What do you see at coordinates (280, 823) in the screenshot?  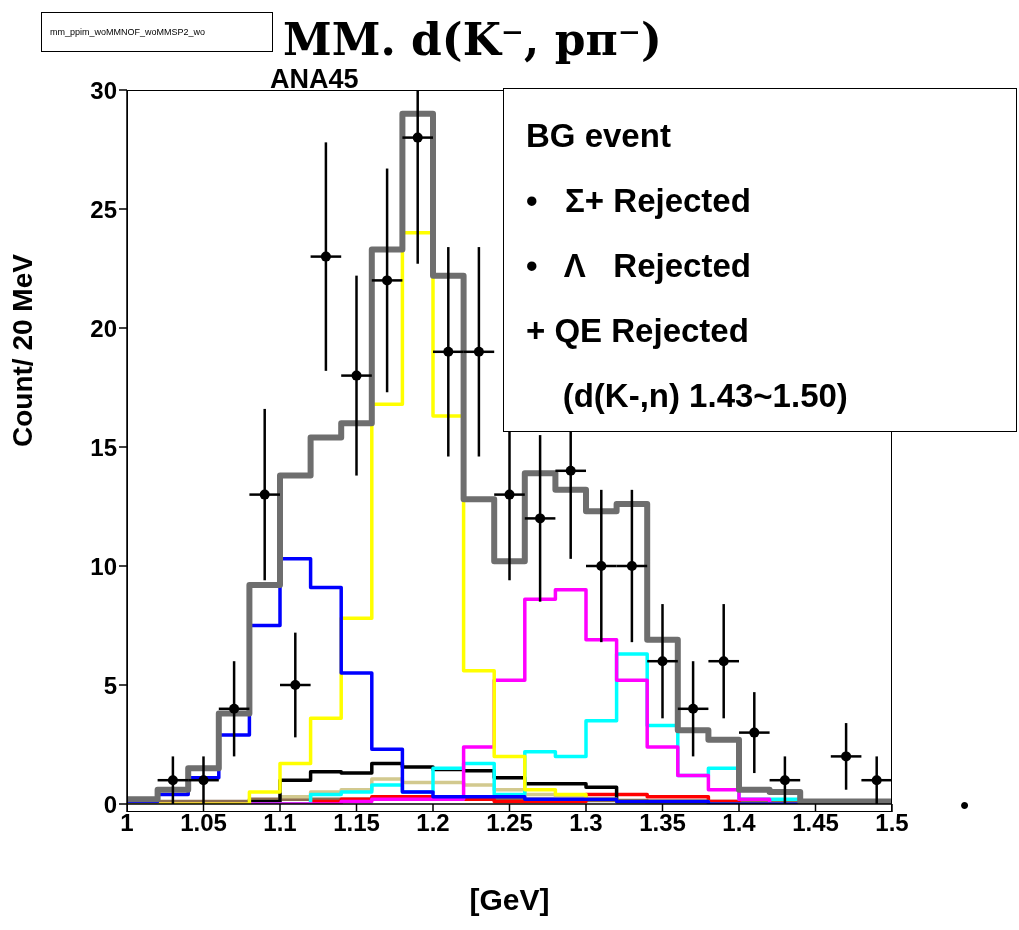 I see `x-tick-label: 1.1` at bounding box center [280, 823].